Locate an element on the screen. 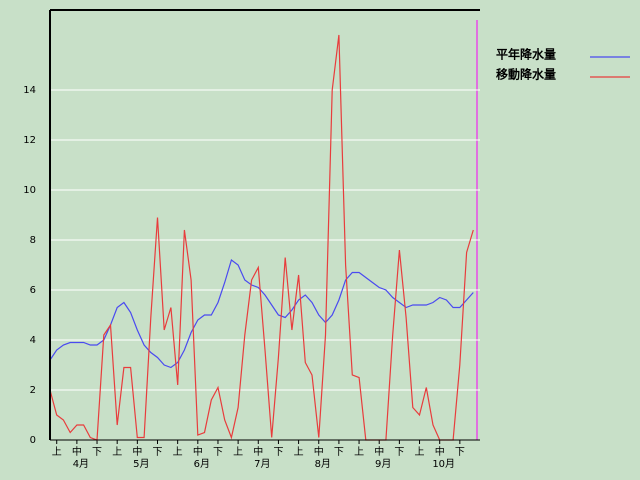 The image size is (640, 480). month-label: 9月 is located at coordinates (383, 464).